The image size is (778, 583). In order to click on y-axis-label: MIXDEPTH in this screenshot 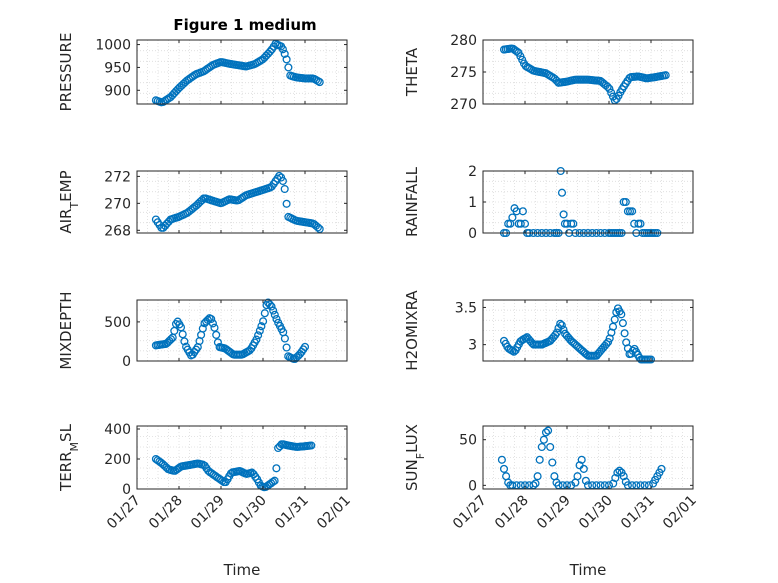, I will do `click(66, 330)`.